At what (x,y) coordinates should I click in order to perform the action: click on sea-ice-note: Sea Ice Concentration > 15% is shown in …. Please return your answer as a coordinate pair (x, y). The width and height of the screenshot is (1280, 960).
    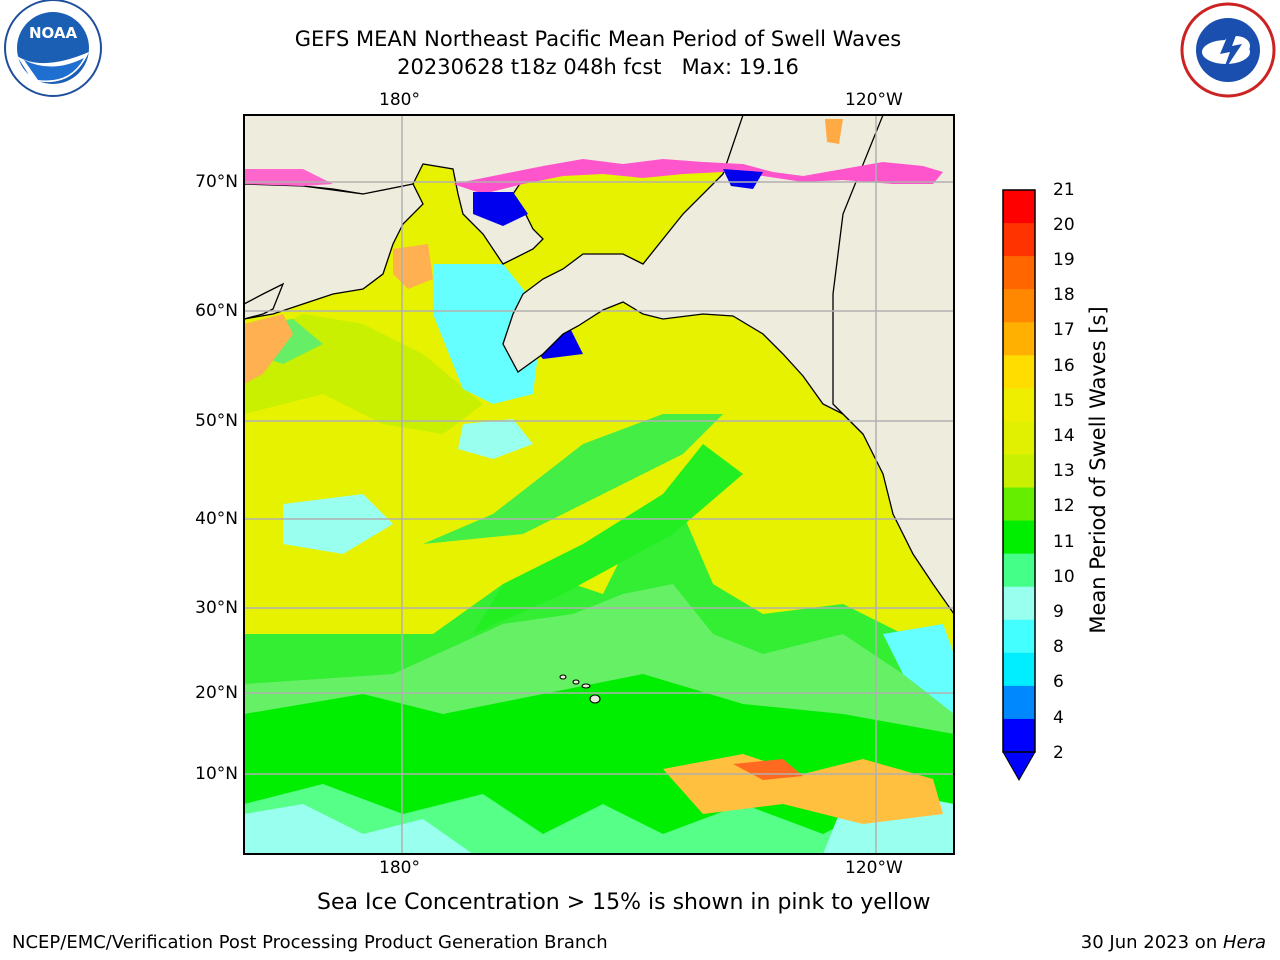
    Looking at the image, I should click on (624, 902).